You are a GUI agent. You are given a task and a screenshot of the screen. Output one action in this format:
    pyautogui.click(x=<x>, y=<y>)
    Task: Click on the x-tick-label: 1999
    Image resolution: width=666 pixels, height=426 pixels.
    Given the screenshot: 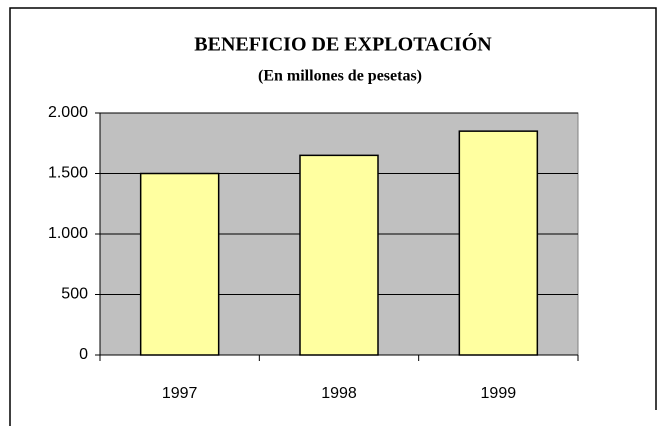 What is the action you would take?
    pyautogui.click(x=499, y=393)
    